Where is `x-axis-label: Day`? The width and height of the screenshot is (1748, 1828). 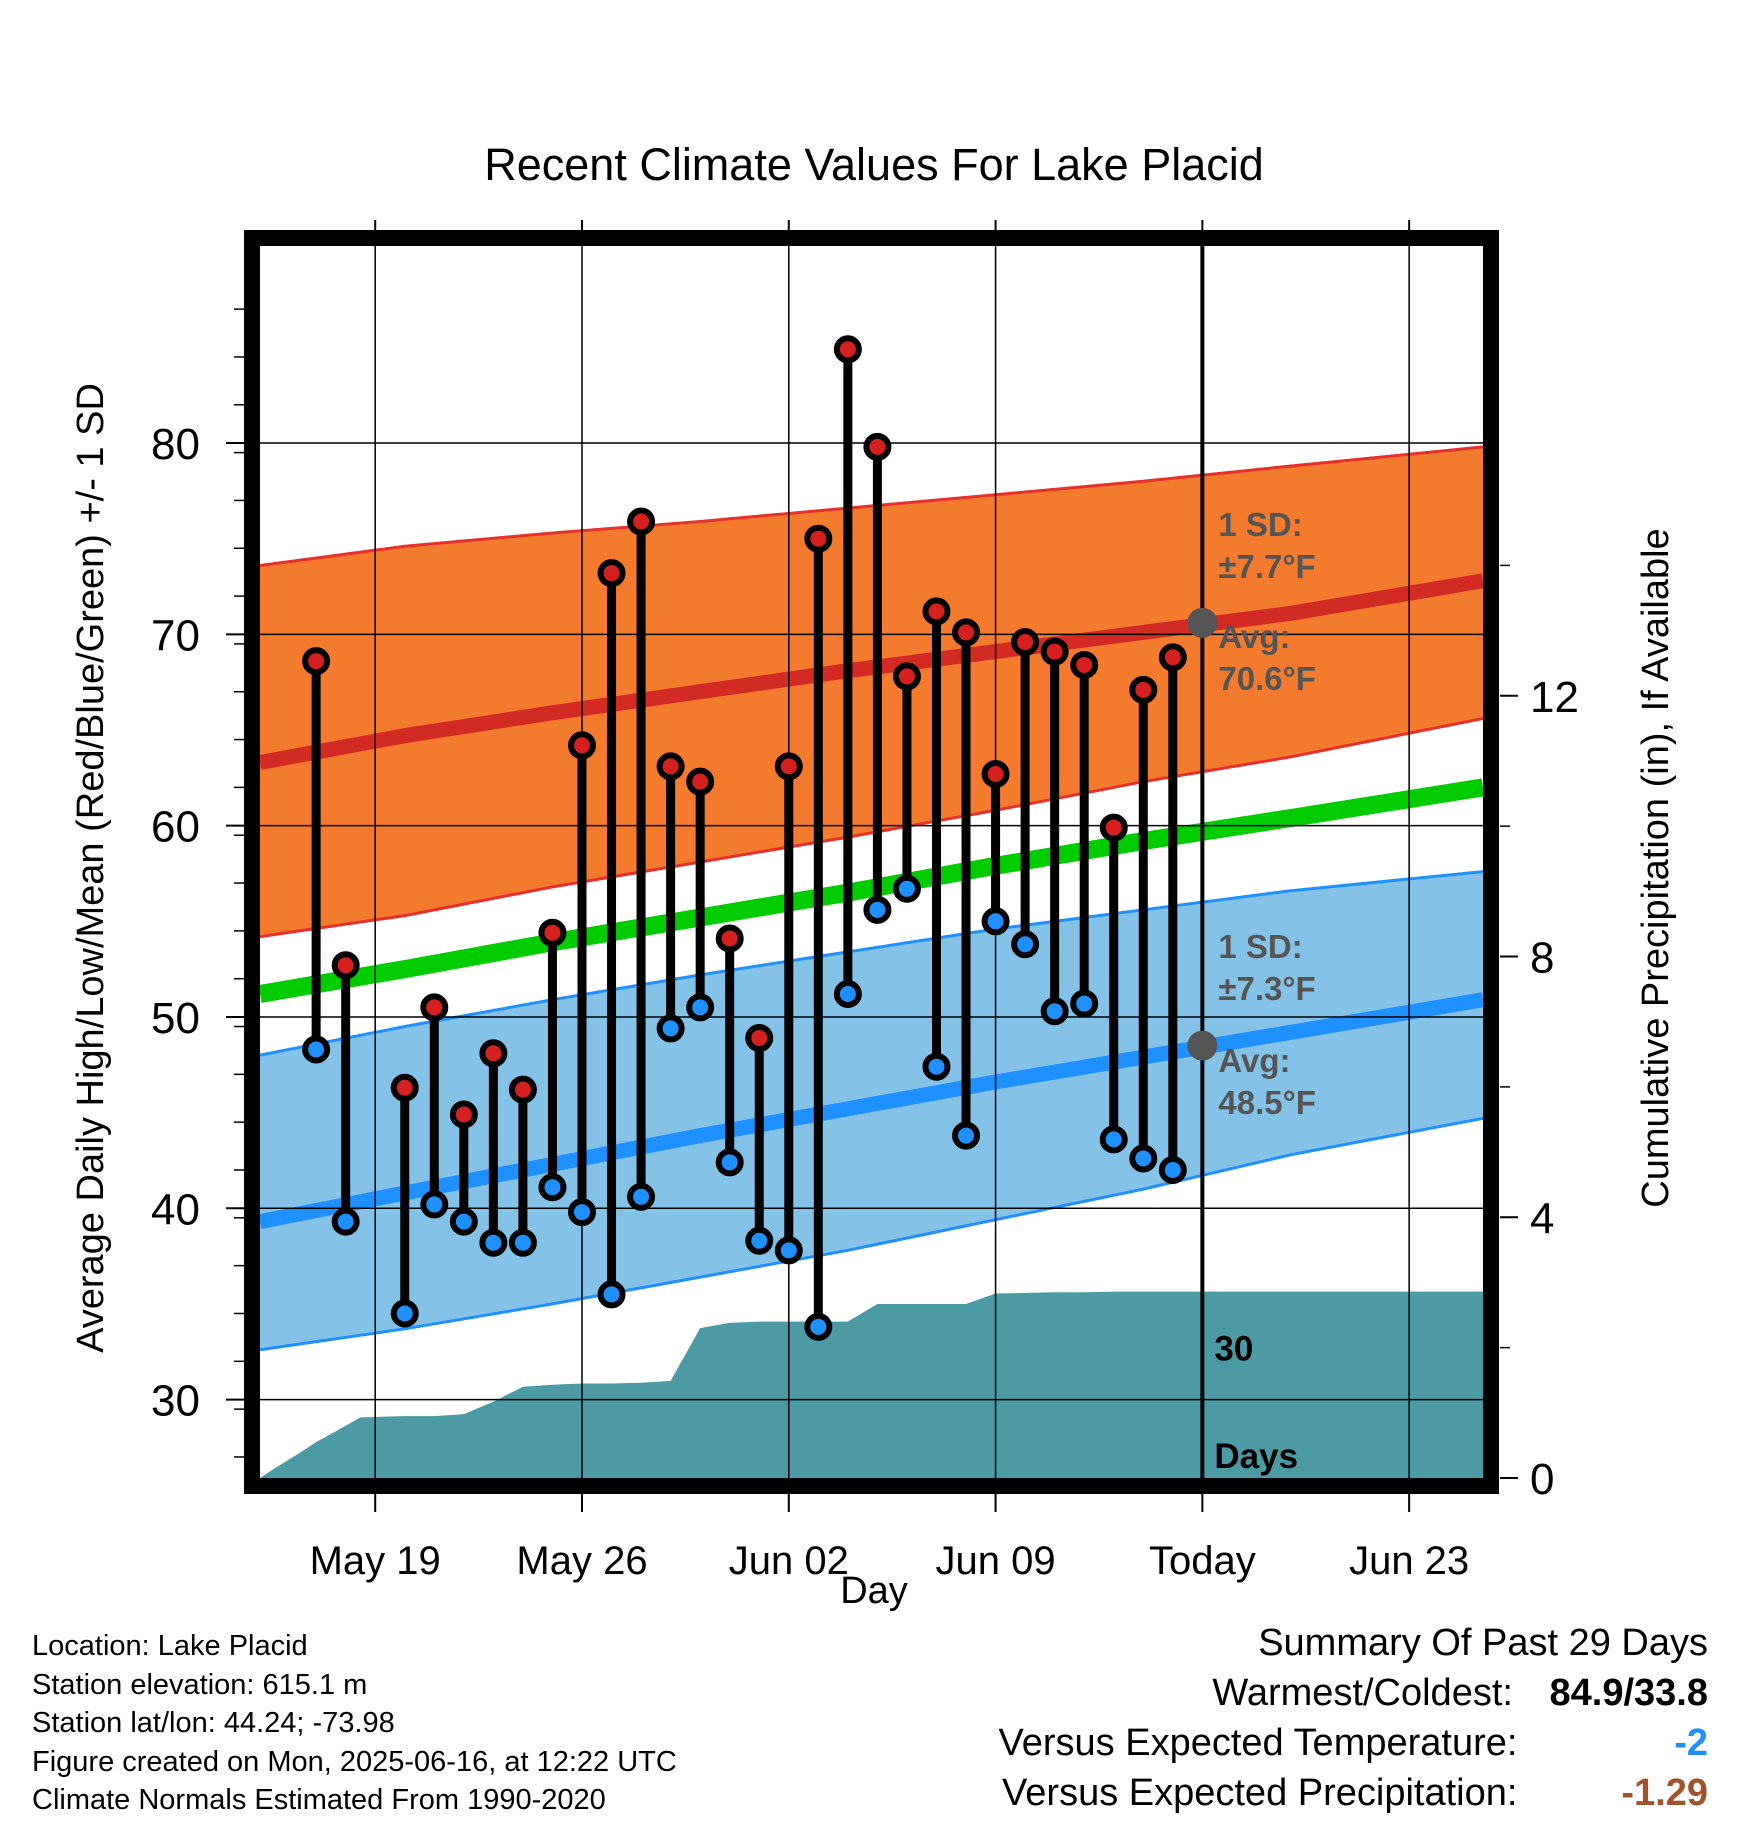
x-axis-label: Day is located at coordinates (874, 1591).